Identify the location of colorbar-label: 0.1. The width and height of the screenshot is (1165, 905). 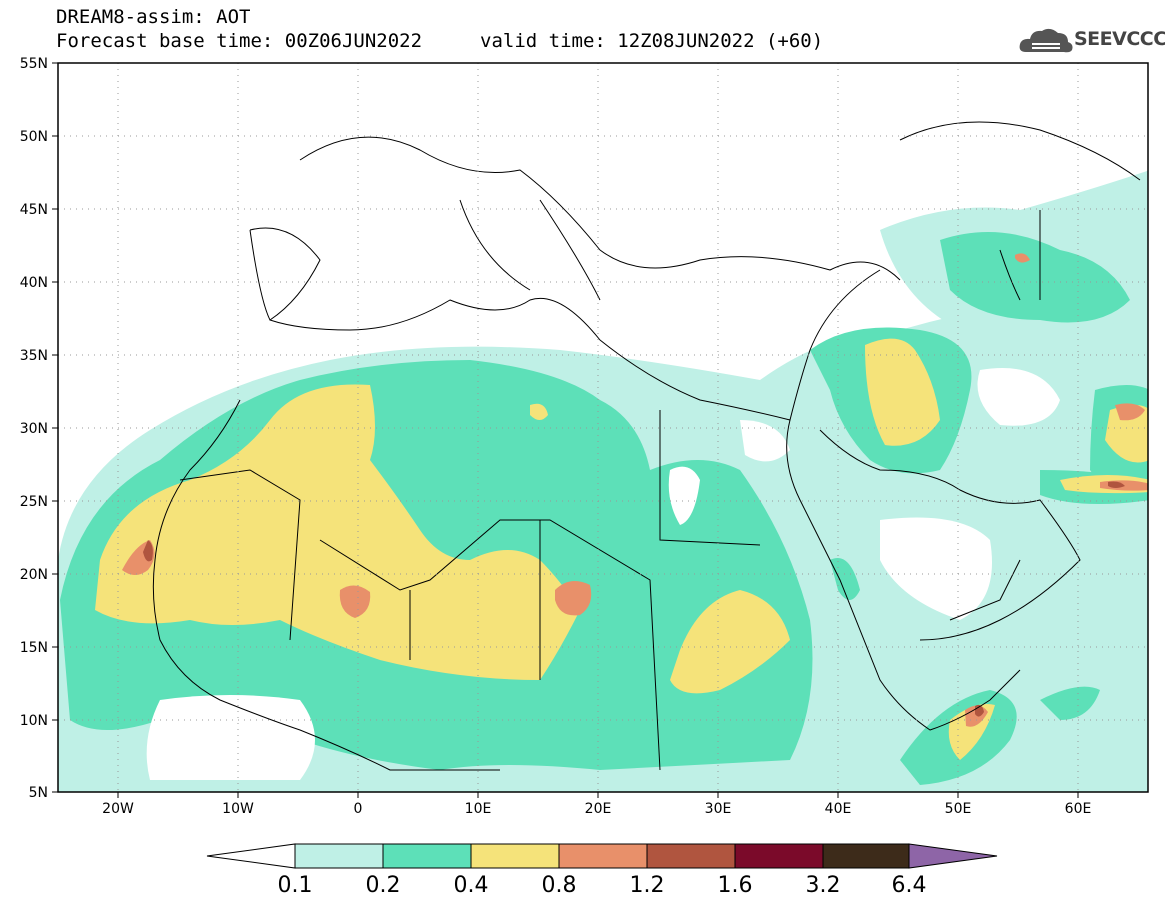
(295, 885).